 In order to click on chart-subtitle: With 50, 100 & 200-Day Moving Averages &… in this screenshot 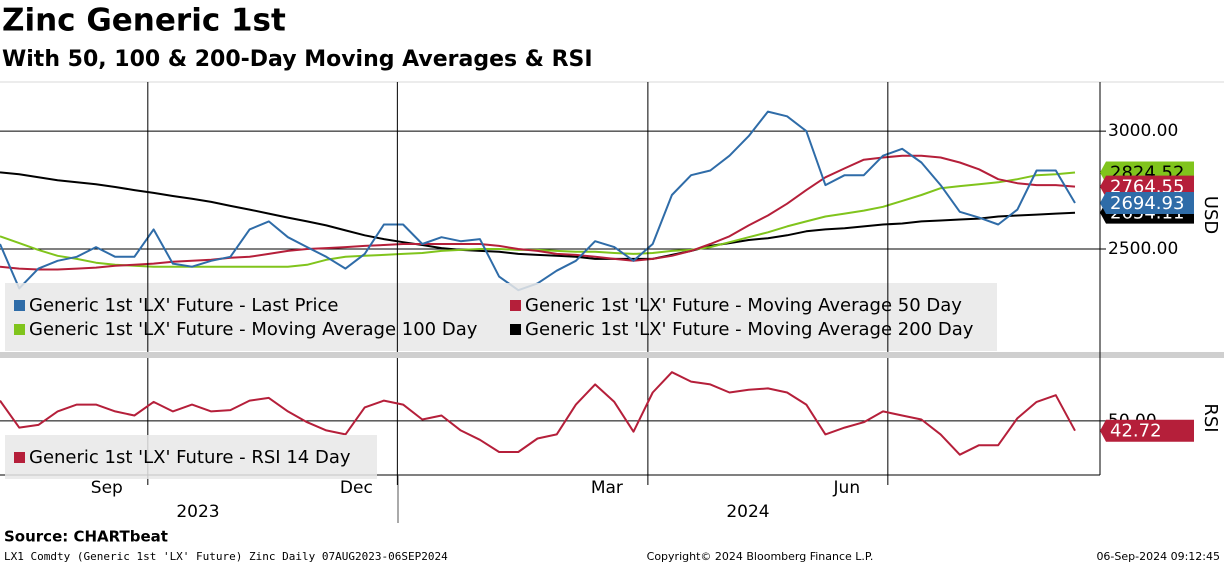, I will do `click(297, 59)`.